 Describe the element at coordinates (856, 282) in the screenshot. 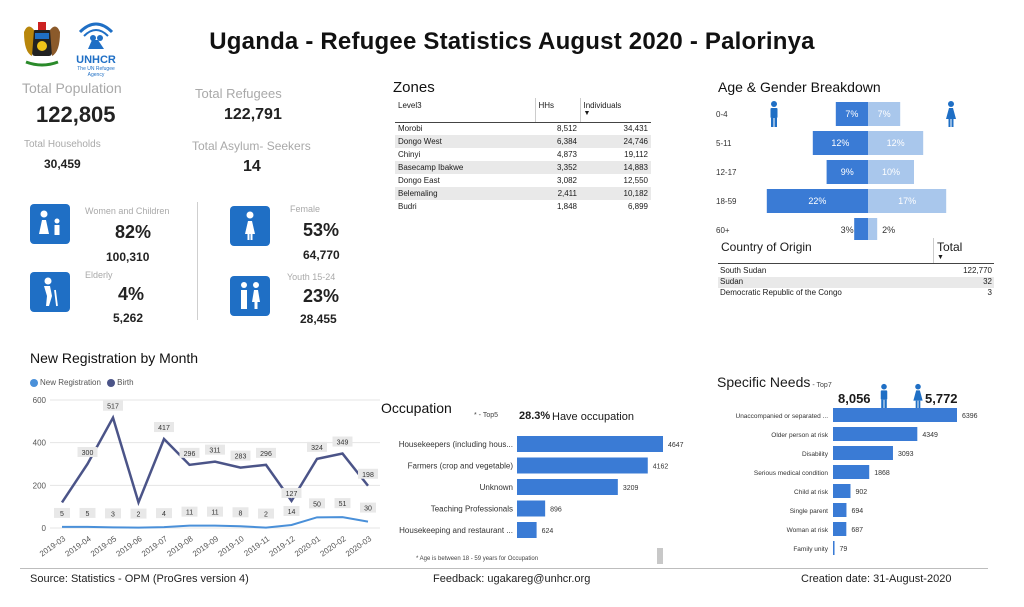

I see `origin-row: Sudan 32` at that location.